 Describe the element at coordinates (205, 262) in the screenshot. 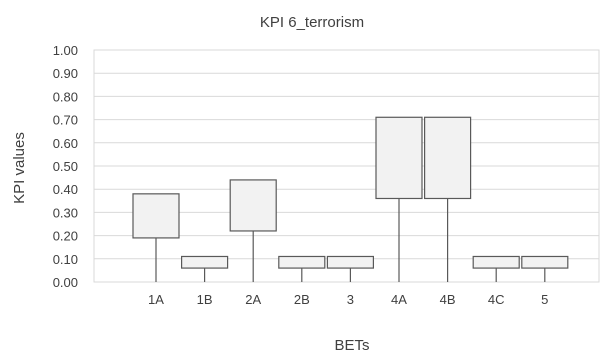

I see `box-1b` at that location.